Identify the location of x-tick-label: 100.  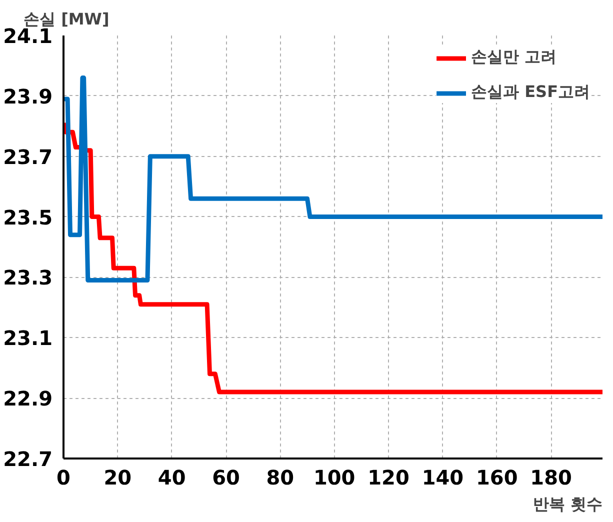
(334, 478).